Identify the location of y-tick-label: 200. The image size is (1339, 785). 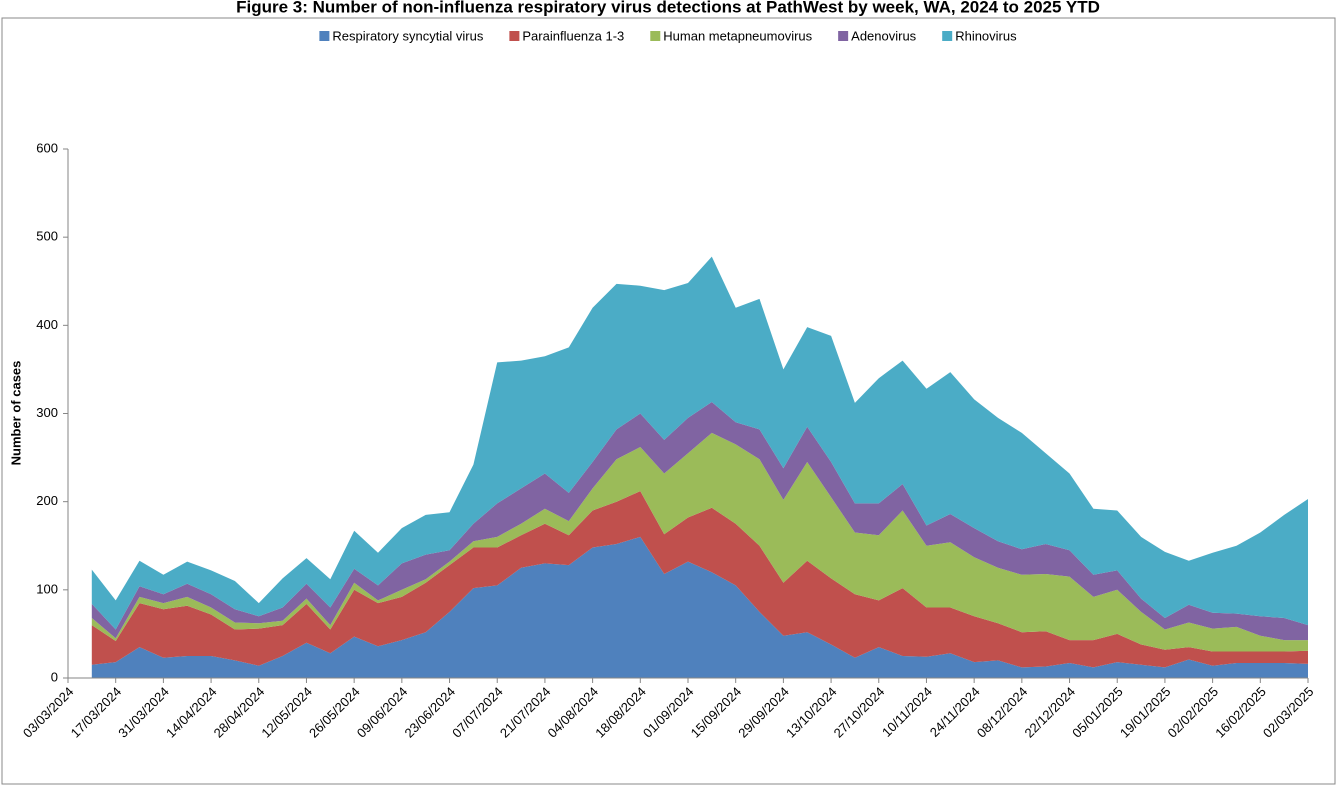
(47, 500).